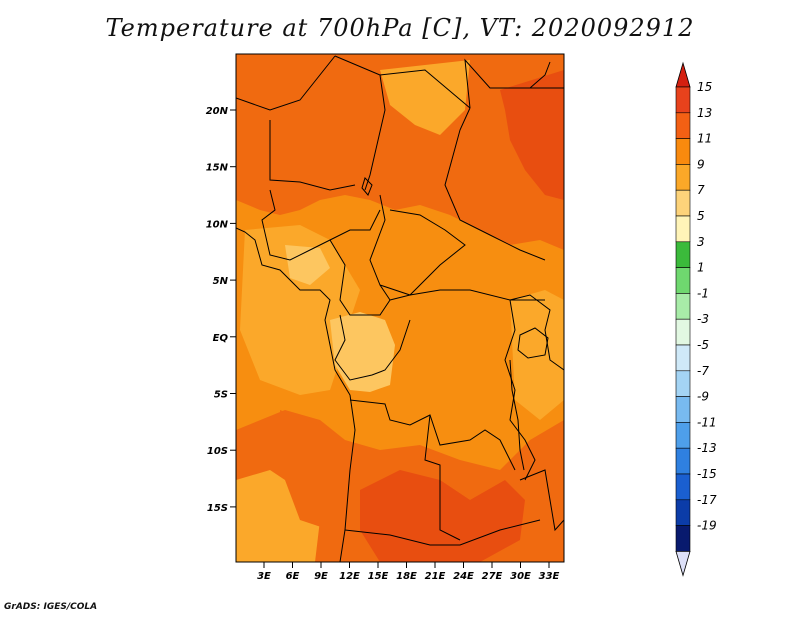 The image size is (800, 618). Describe the element at coordinates (221, 310) in the screenshot. I see `latitude-axis: 20N 15N 10N 5N EQ 5S 10S 15S` at that location.